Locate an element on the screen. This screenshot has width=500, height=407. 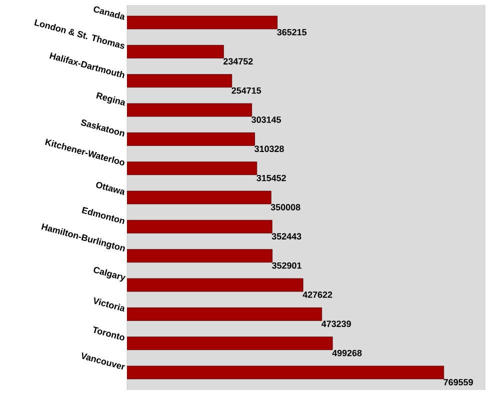
data-label: 315452 is located at coordinates (271, 178).